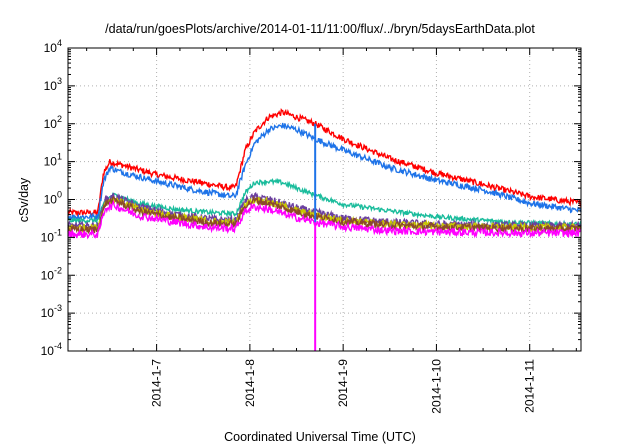  What do you see at coordinates (436, 386) in the screenshot?
I see `x-tick-label: 2014-1-10` at bounding box center [436, 386].